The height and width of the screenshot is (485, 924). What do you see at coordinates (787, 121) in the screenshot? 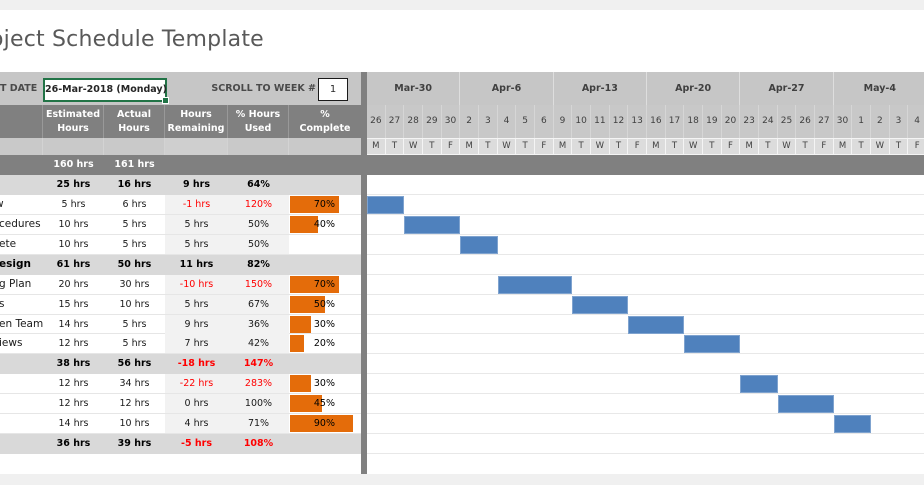
I see `day-number: 25` at bounding box center [787, 121].